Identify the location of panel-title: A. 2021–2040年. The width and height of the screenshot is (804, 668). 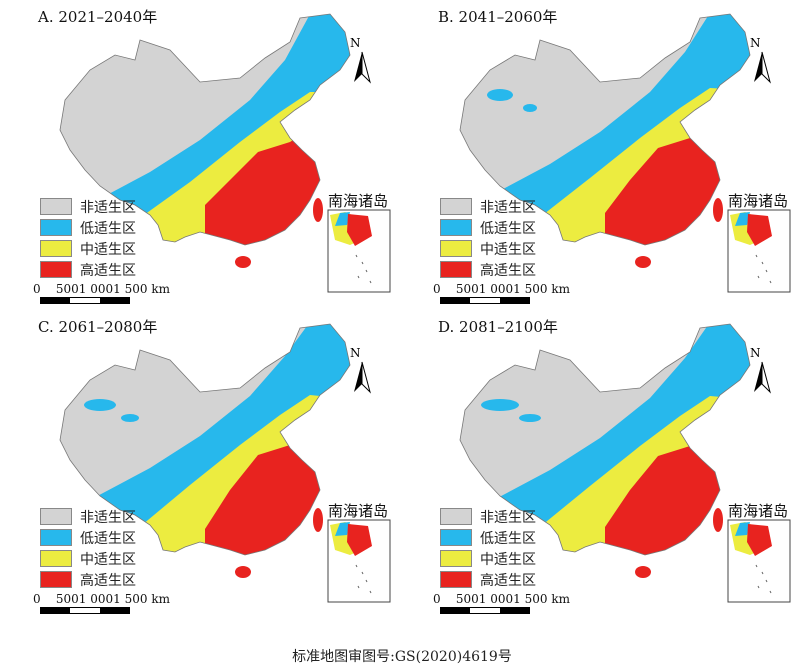
(98, 17).